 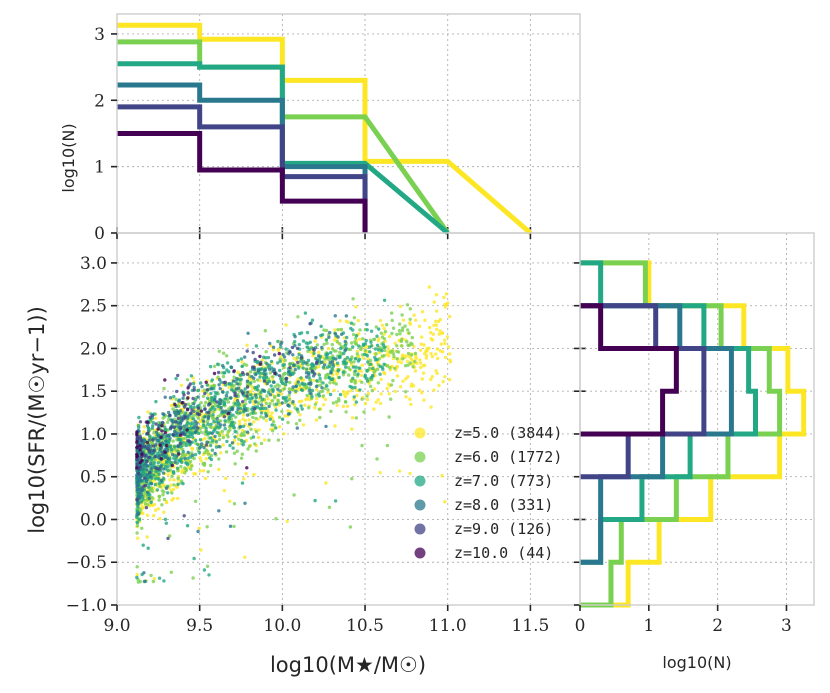 I want to click on legend-label: z=9.0 (126), so click(x=503, y=529).